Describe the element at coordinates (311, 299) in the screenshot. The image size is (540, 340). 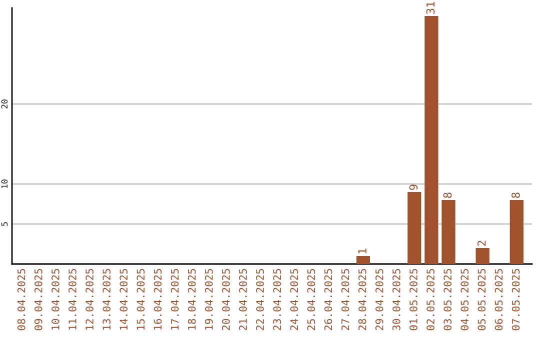
I see `x-tick-label: 25.04.2025` at that location.